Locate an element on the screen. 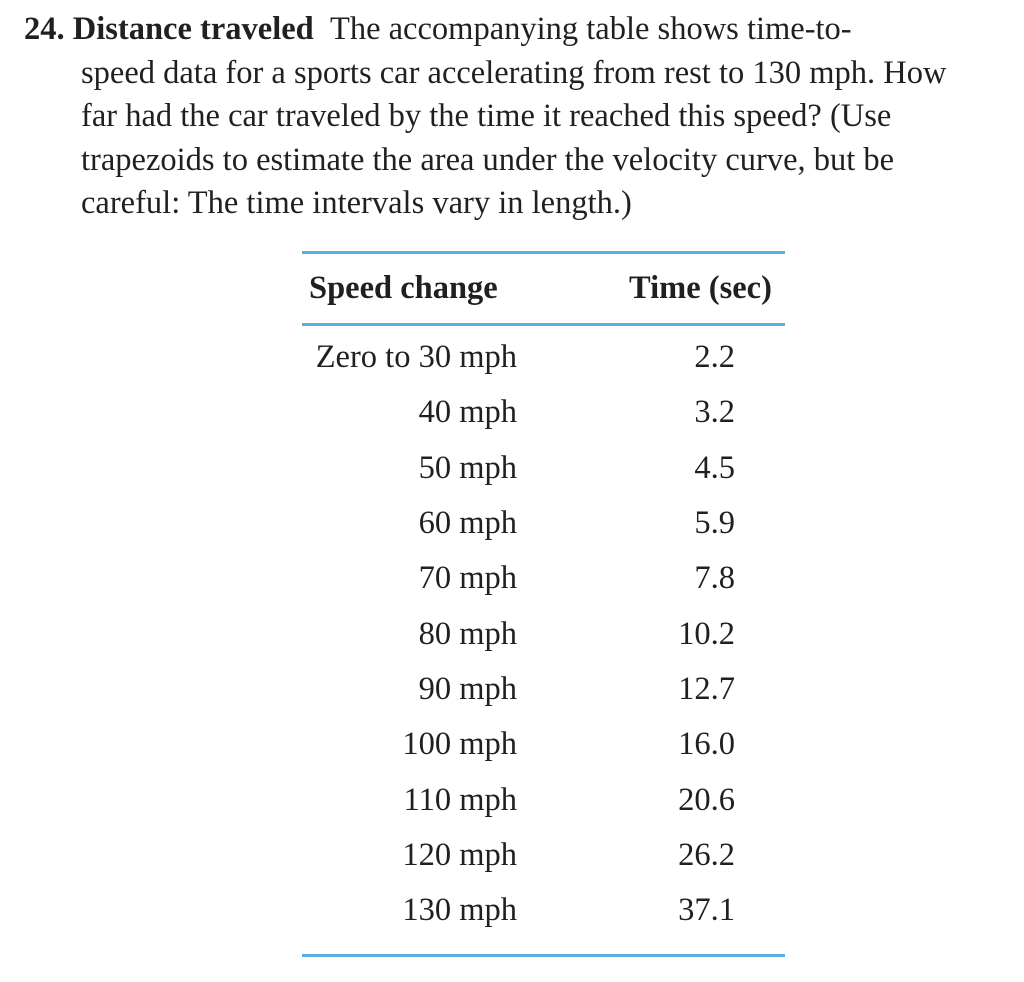  table-row: 70 mph 7.8 is located at coordinates (543, 578).